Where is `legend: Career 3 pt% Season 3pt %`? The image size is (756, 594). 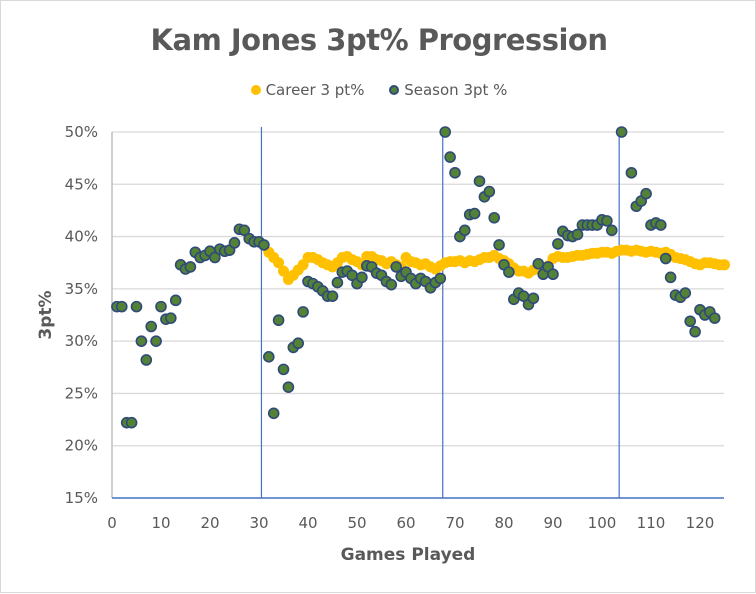 legend: Career 3 pt% Season 3pt % is located at coordinates (378, 90).